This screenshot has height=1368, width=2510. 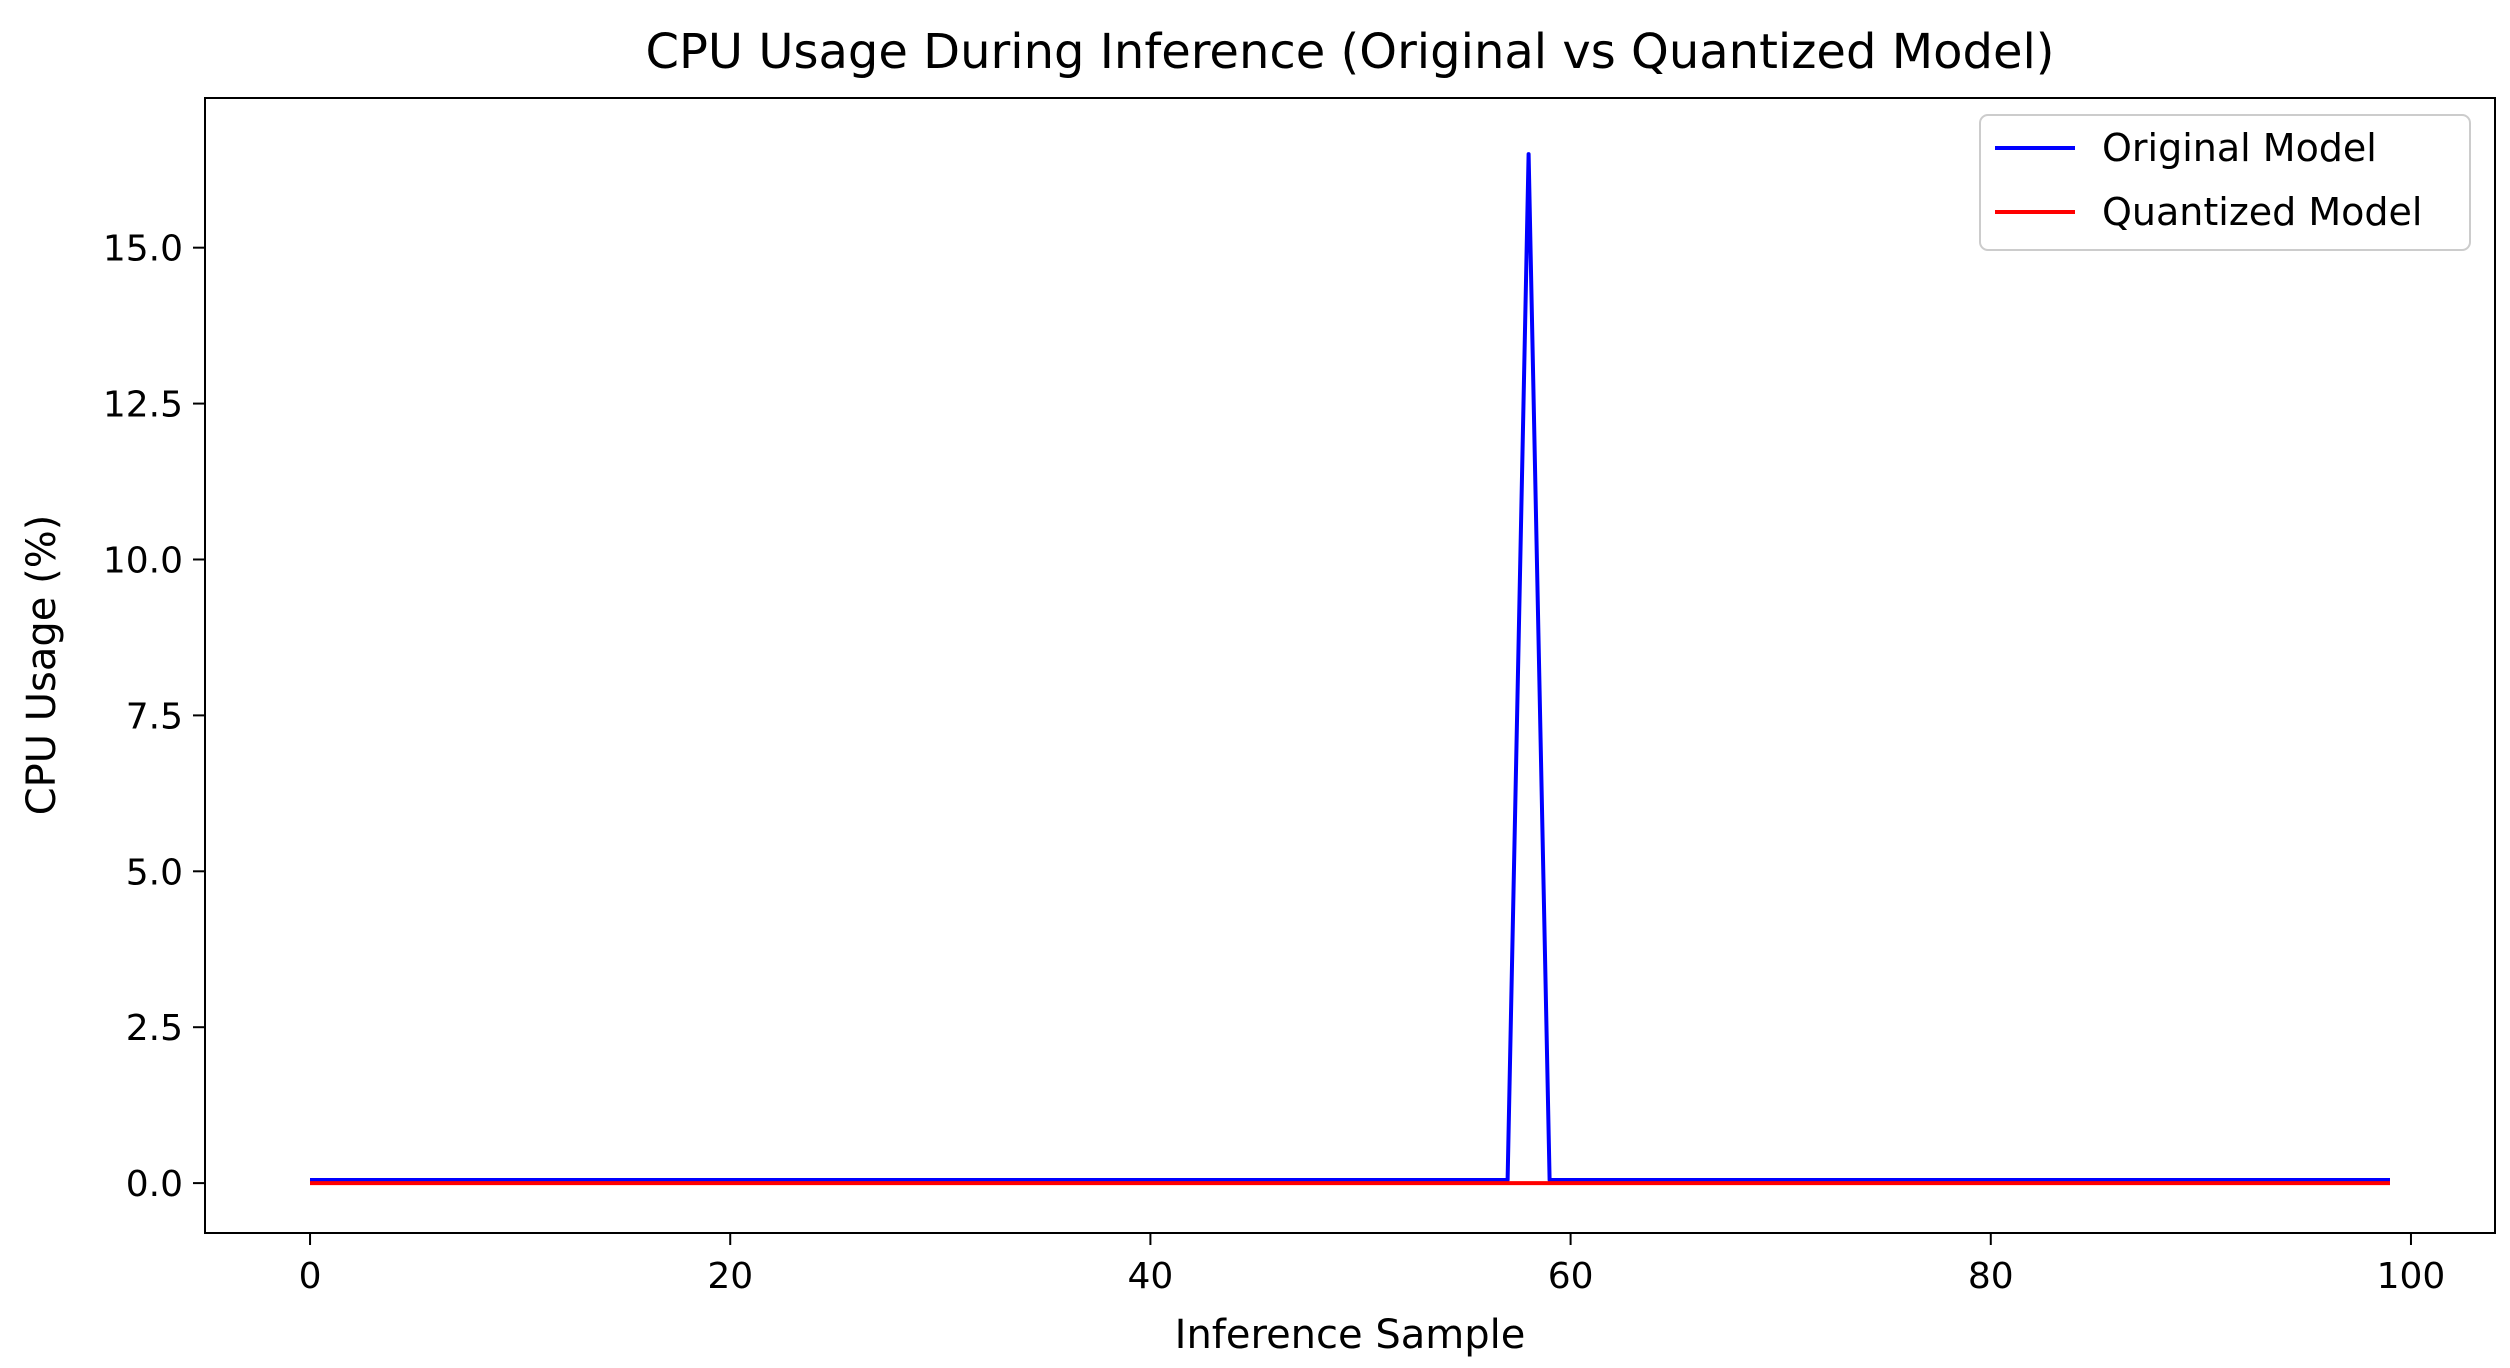 I want to click on x-tick-label: 0, so click(x=310, y=1276).